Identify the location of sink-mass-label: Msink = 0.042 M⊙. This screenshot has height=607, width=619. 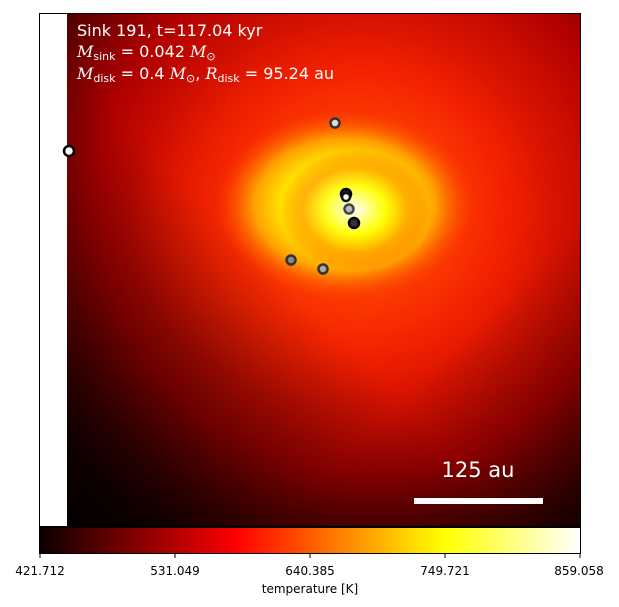
(146, 52).